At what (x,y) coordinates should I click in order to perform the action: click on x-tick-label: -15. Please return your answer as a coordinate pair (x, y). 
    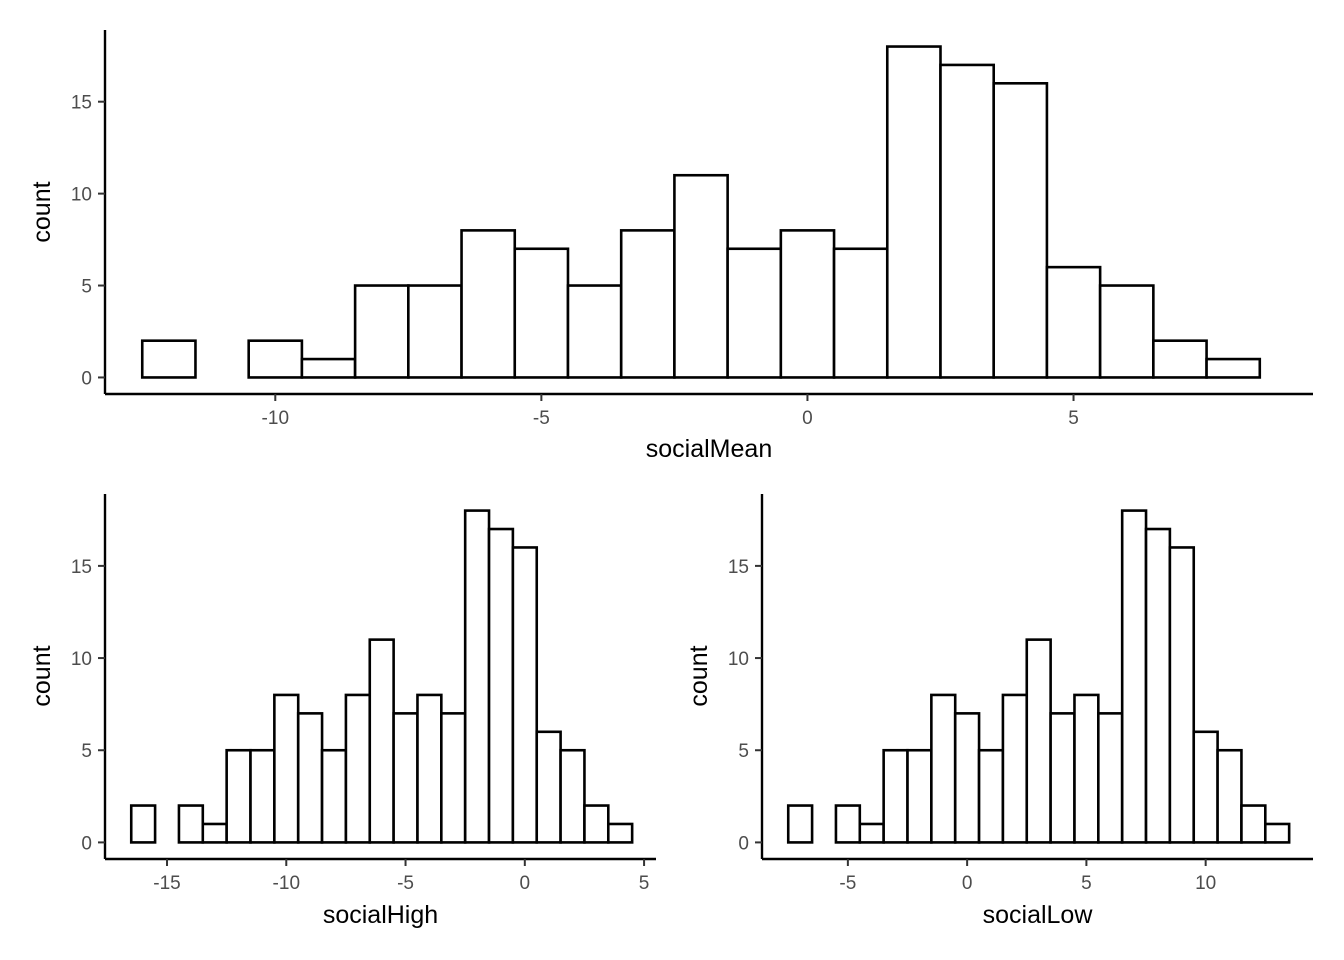
    Looking at the image, I should click on (166, 883).